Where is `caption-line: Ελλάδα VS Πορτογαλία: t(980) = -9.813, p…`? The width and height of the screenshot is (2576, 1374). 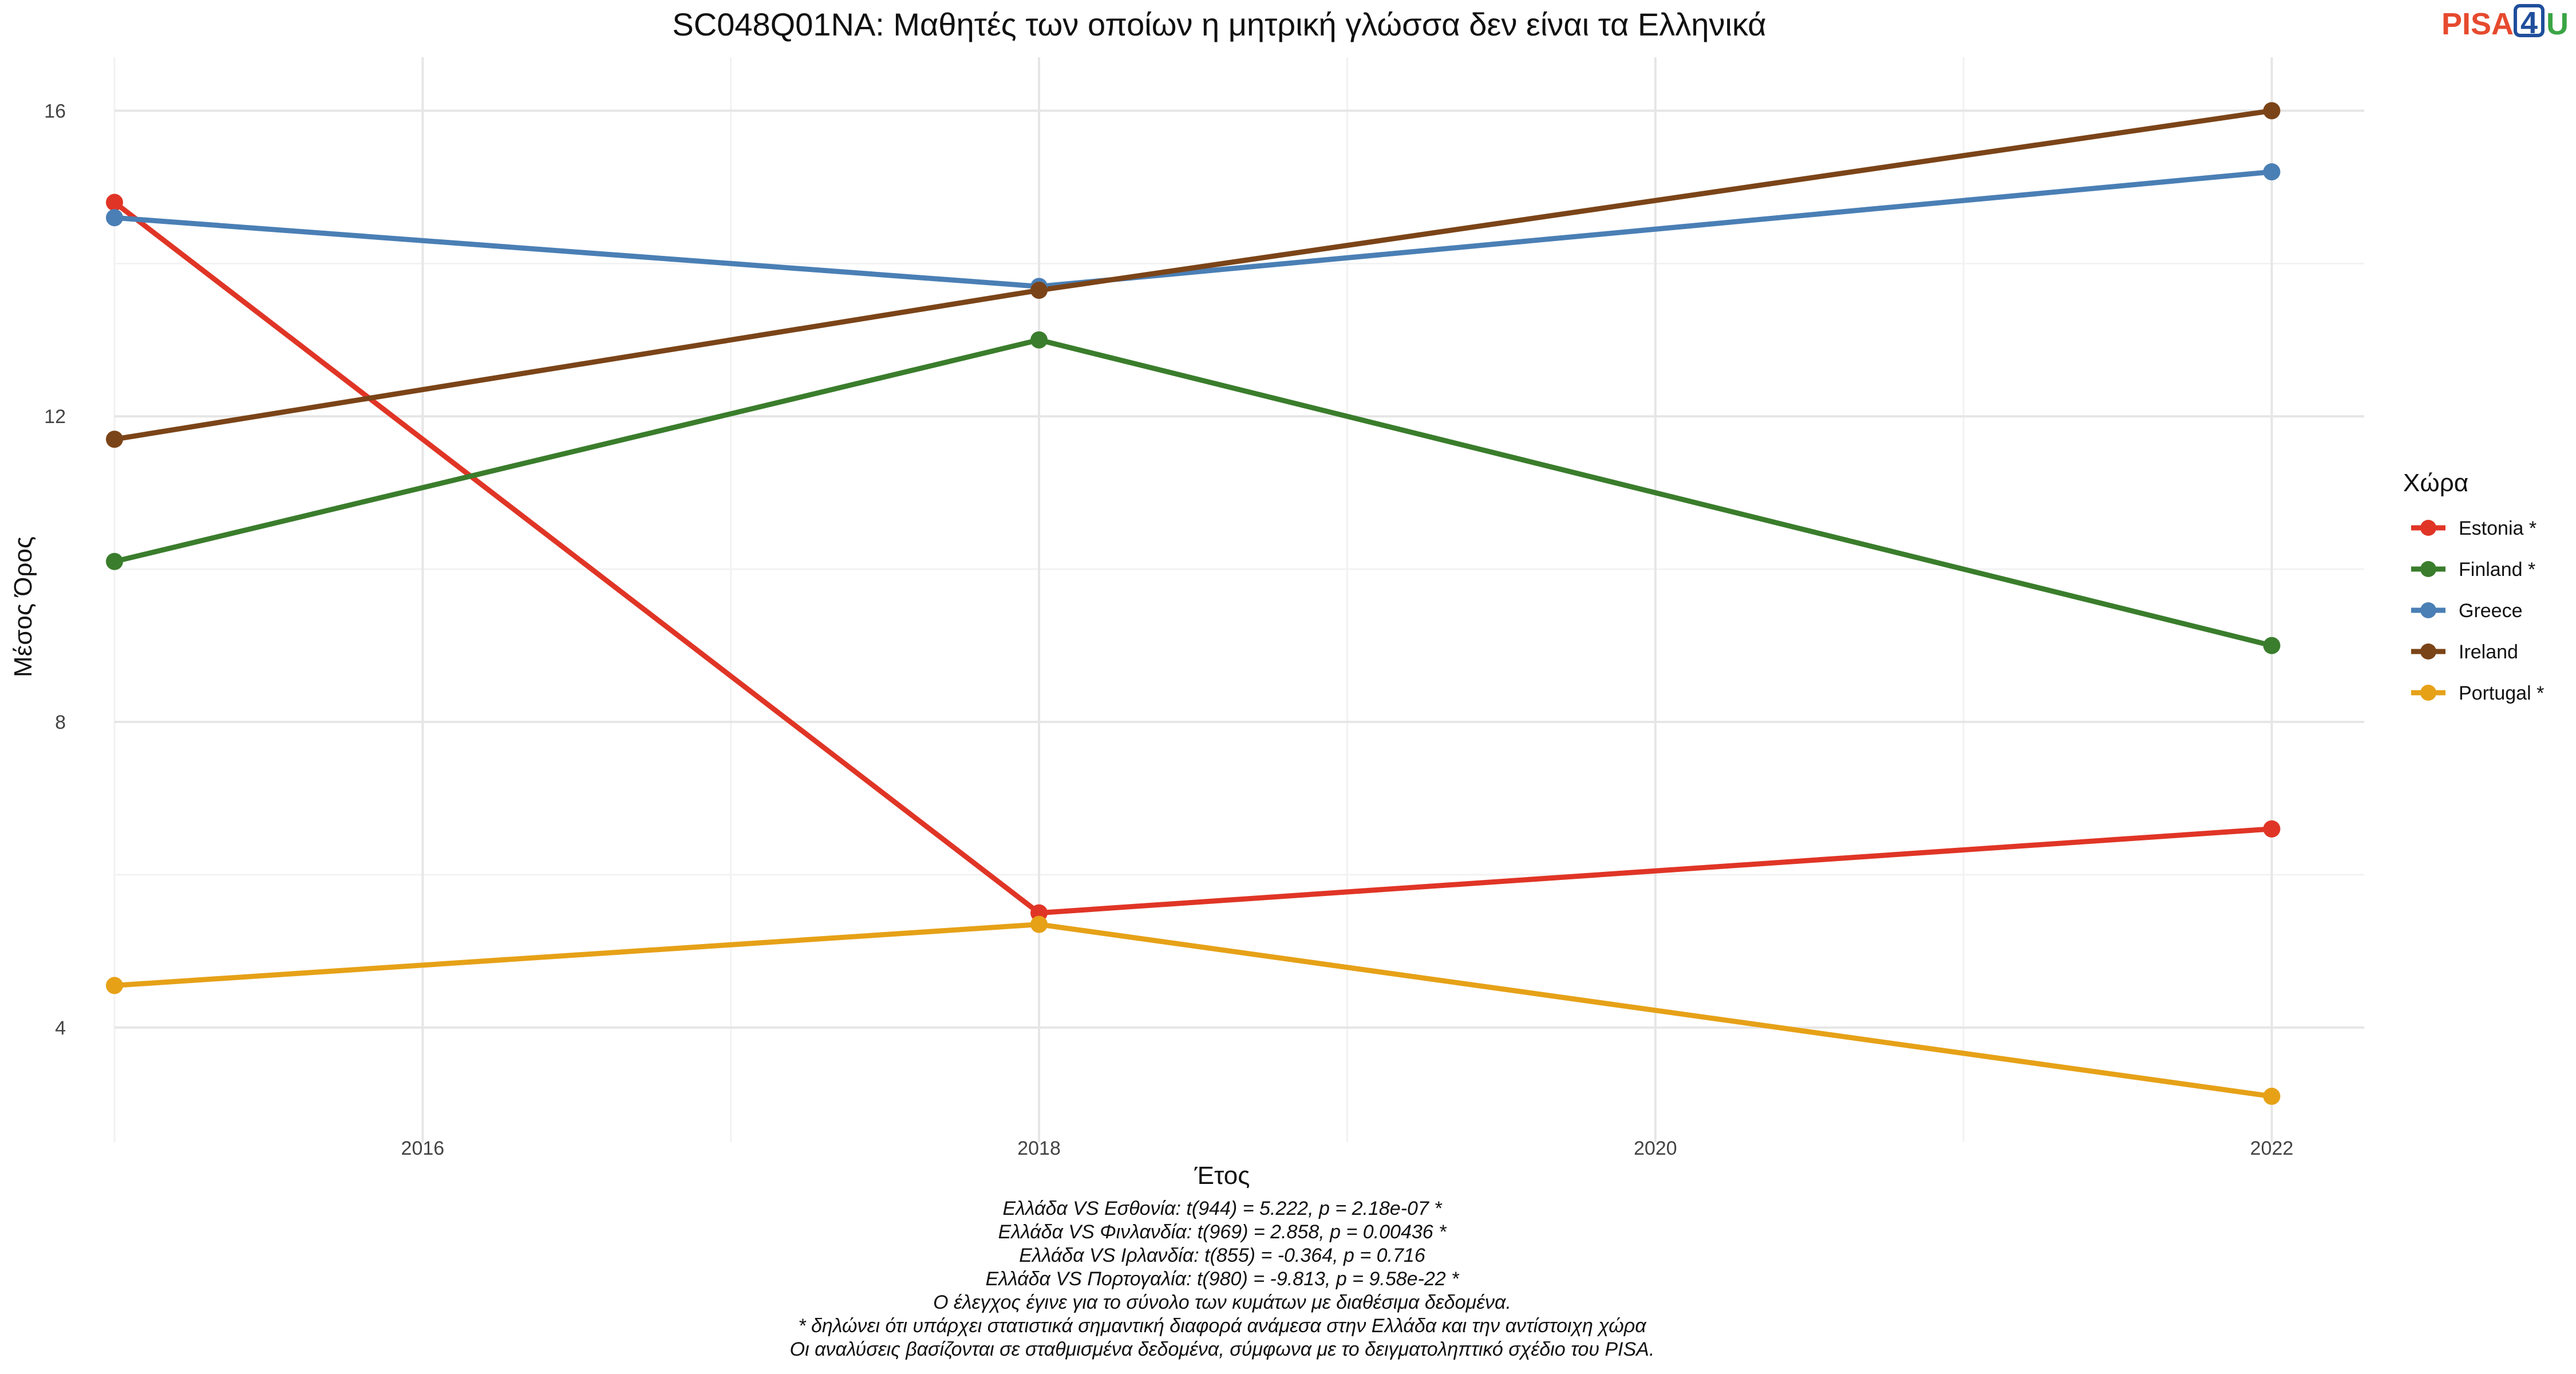
caption-line: Ελλάδα VS Πορτογαλία: t(980) = -9.813, p… is located at coordinates (1223, 1279).